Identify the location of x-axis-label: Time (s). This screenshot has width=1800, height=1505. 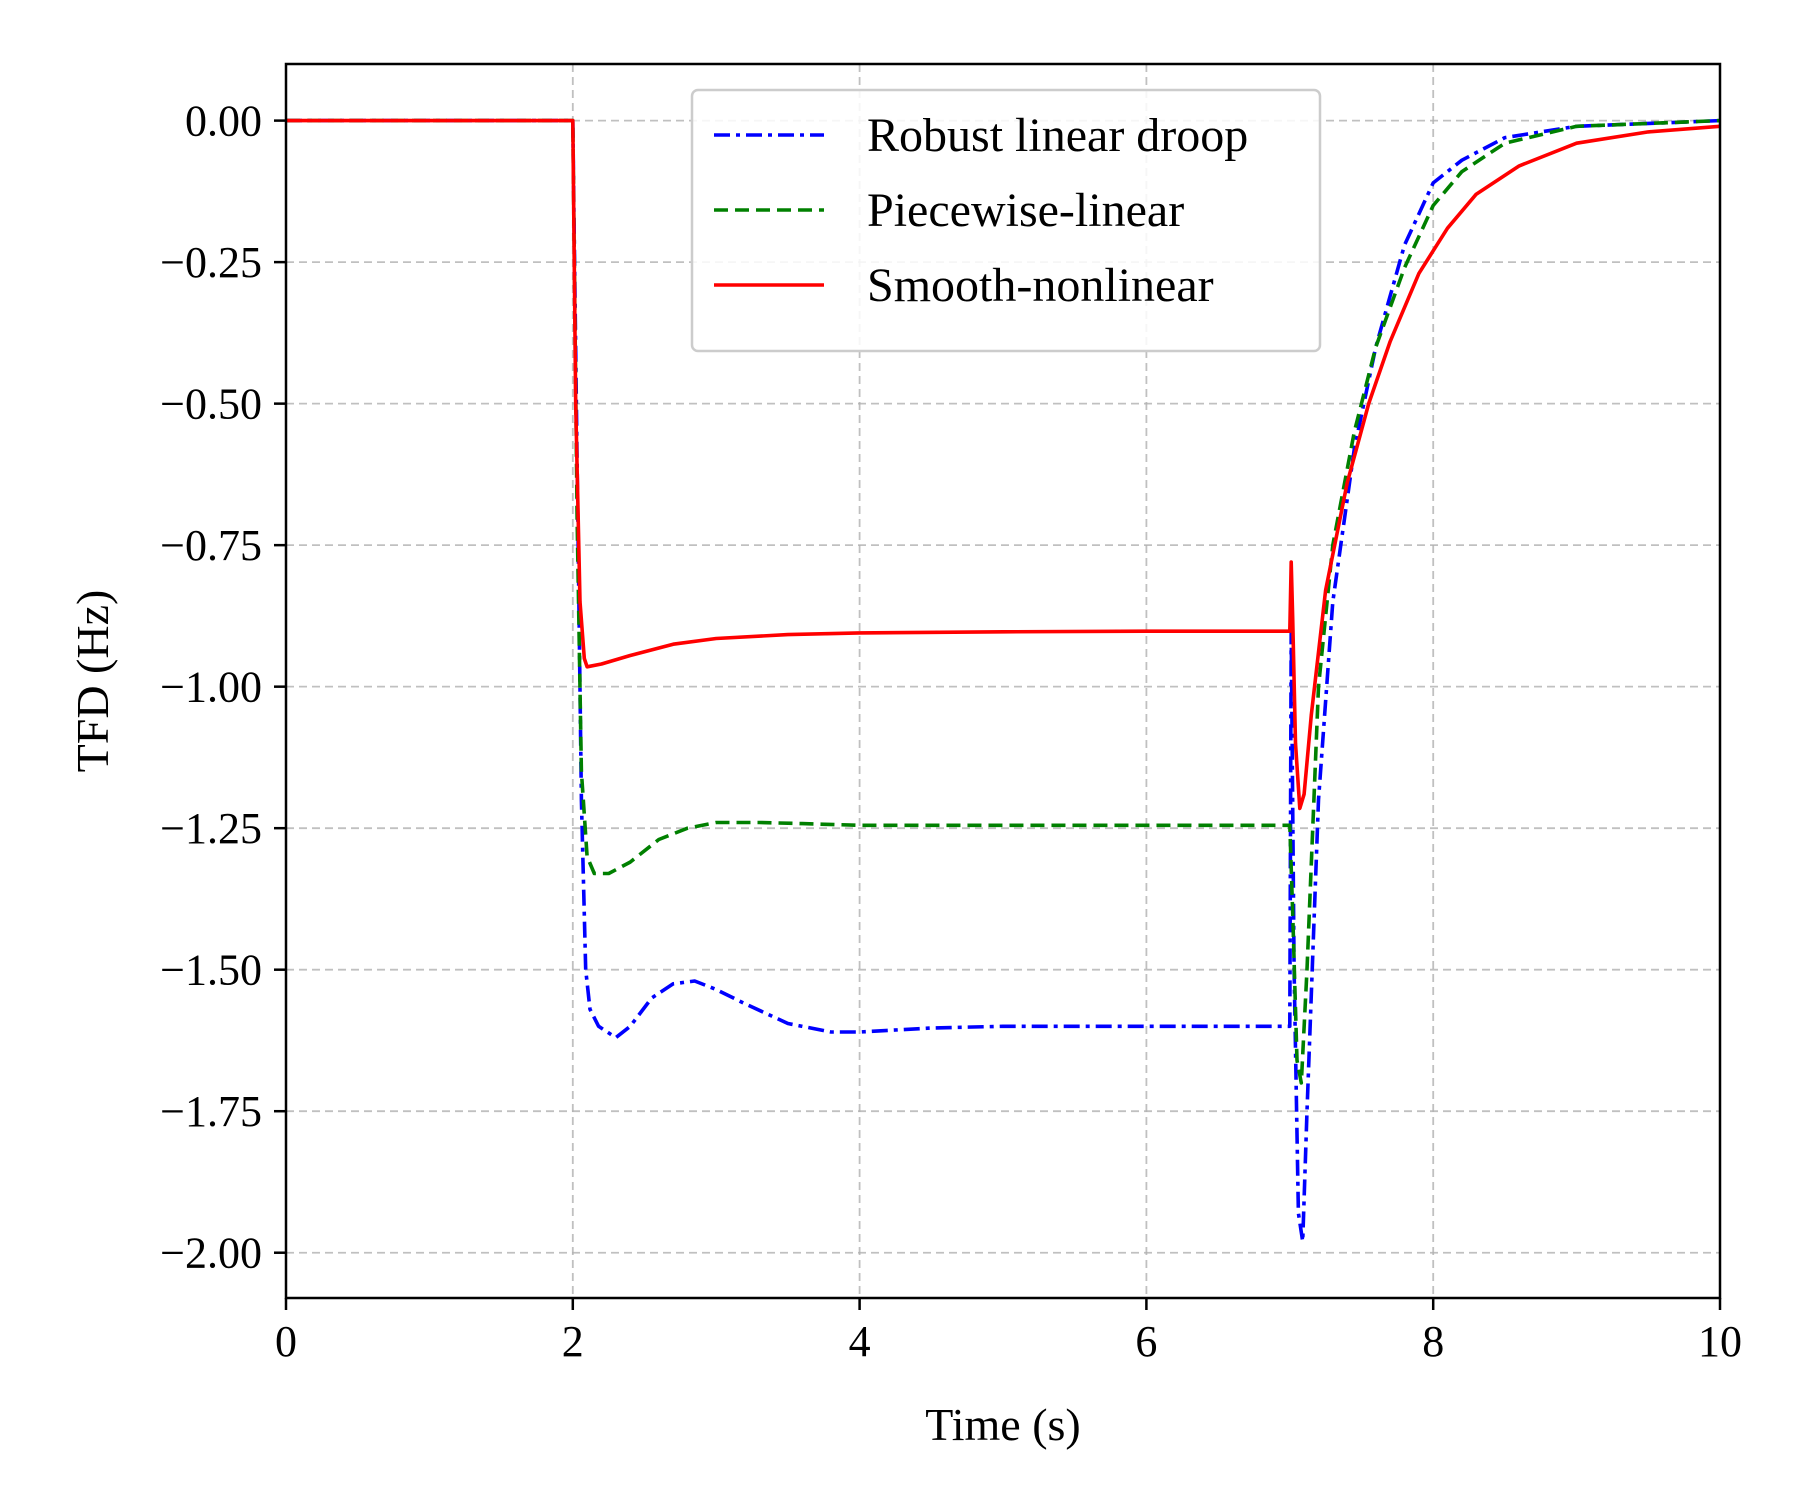
(1003, 1424).